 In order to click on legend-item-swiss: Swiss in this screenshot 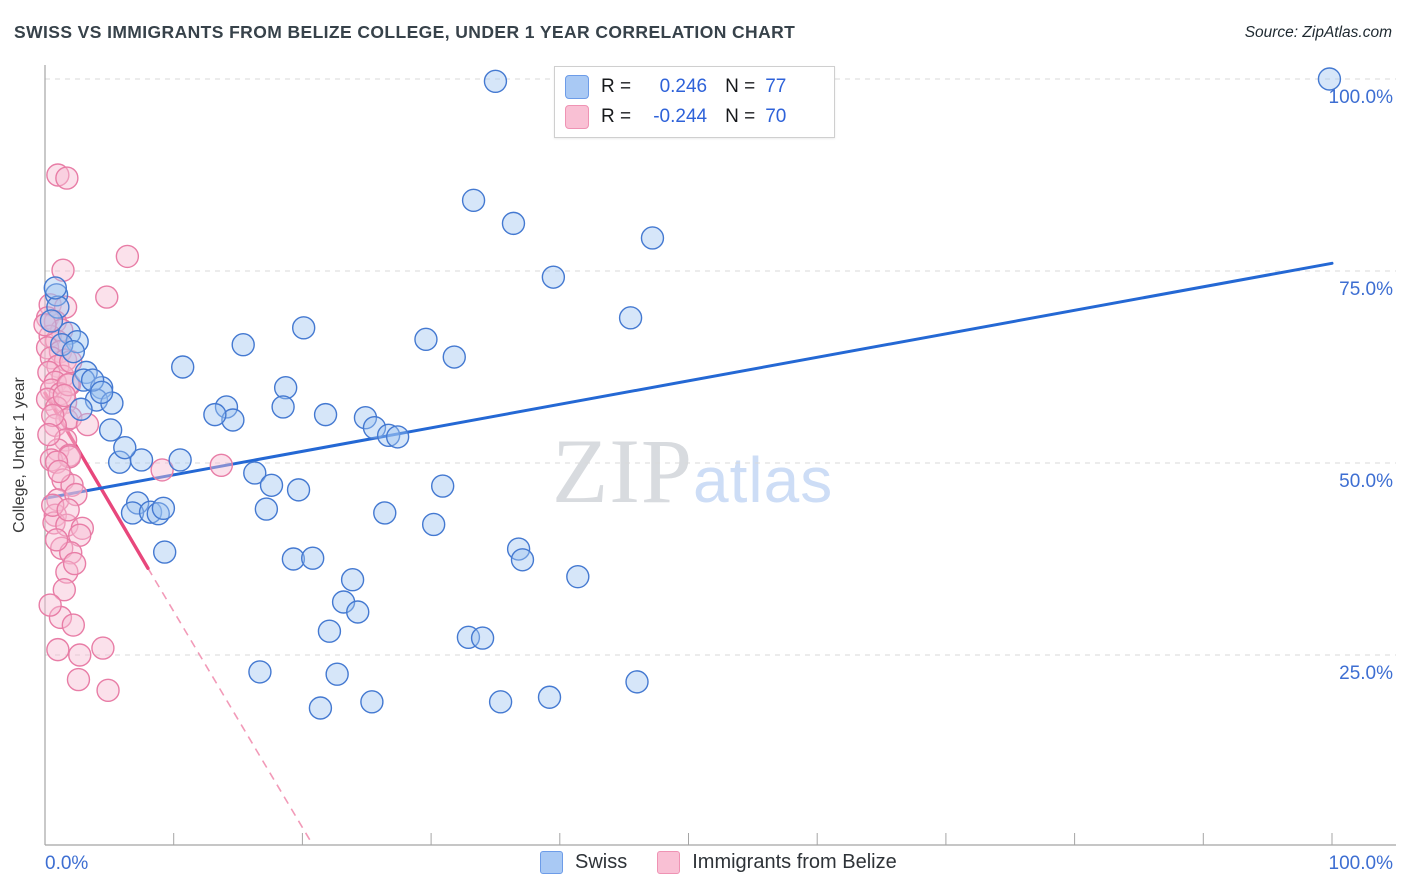, I will do `click(583, 862)`.